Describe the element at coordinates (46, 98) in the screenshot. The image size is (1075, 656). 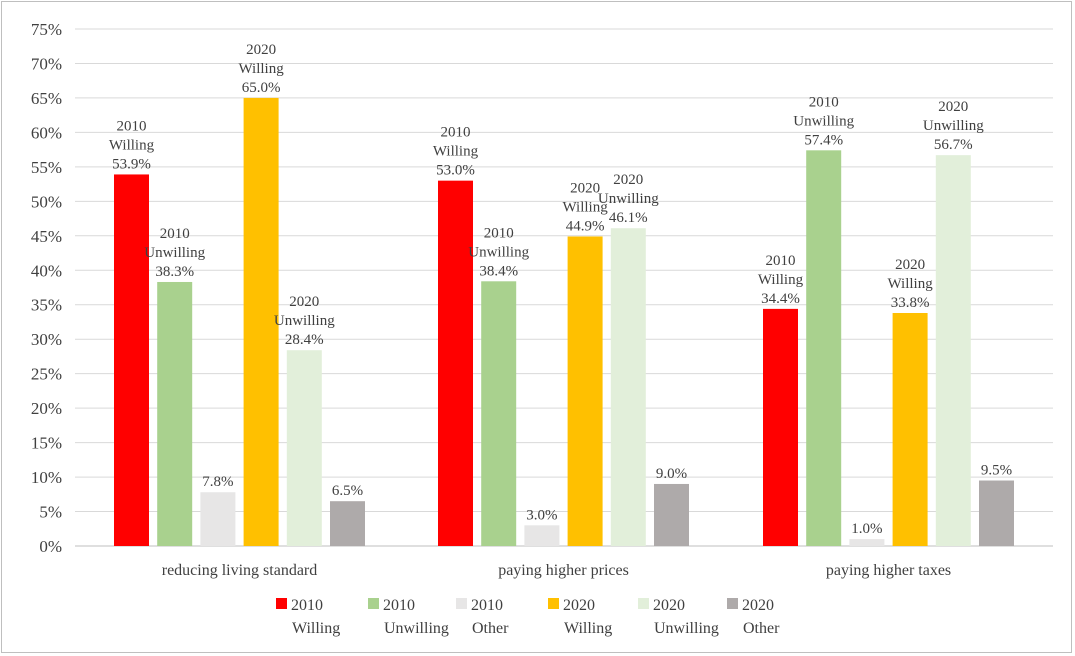
I see `y-tick-label: 65%` at that location.